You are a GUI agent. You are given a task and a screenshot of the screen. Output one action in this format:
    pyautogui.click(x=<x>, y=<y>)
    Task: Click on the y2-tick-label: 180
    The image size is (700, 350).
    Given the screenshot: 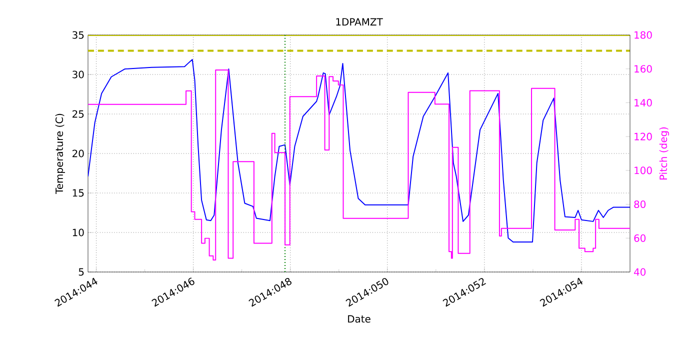 What is the action you would take?
    pyautogui.click(x=643, y=35)
    